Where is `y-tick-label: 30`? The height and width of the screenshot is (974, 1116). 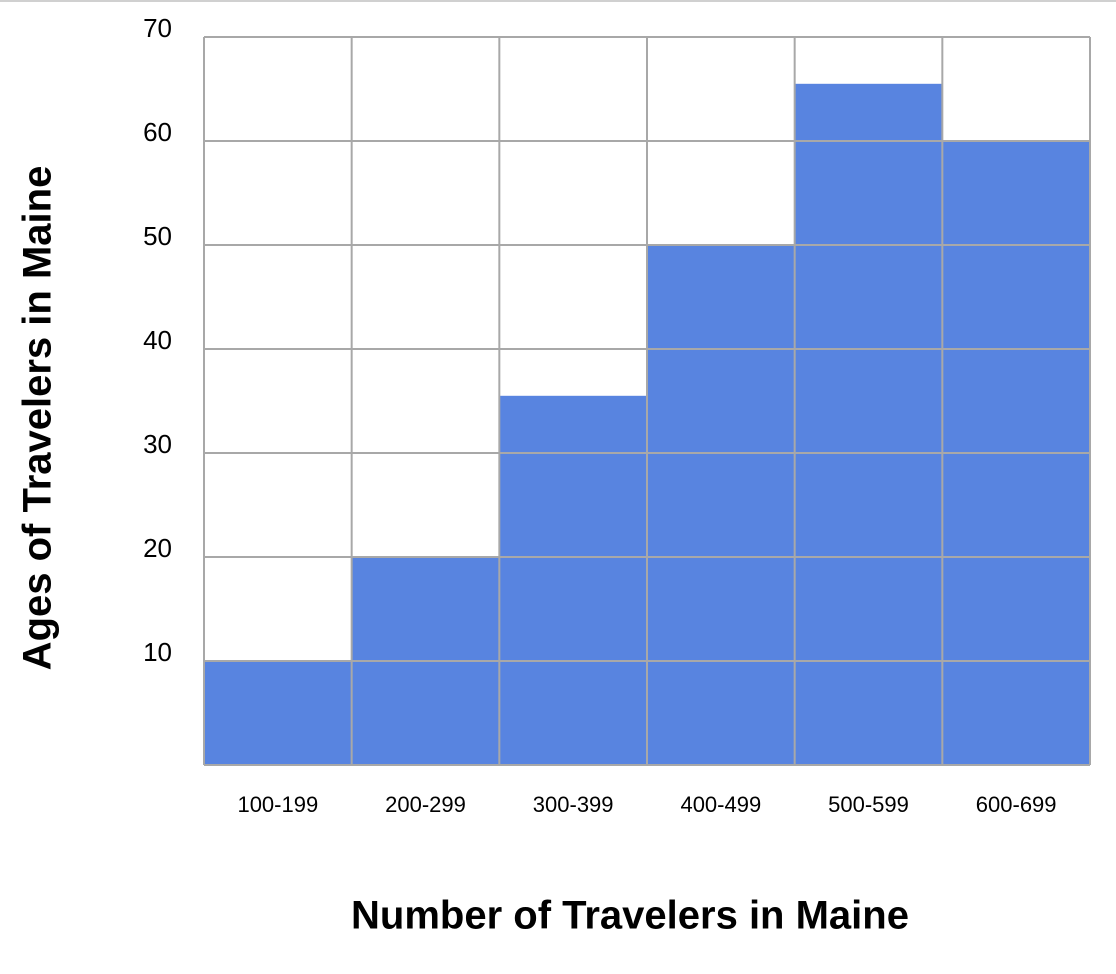
y-tick-label: 30 is located at coordinates (157, 444).